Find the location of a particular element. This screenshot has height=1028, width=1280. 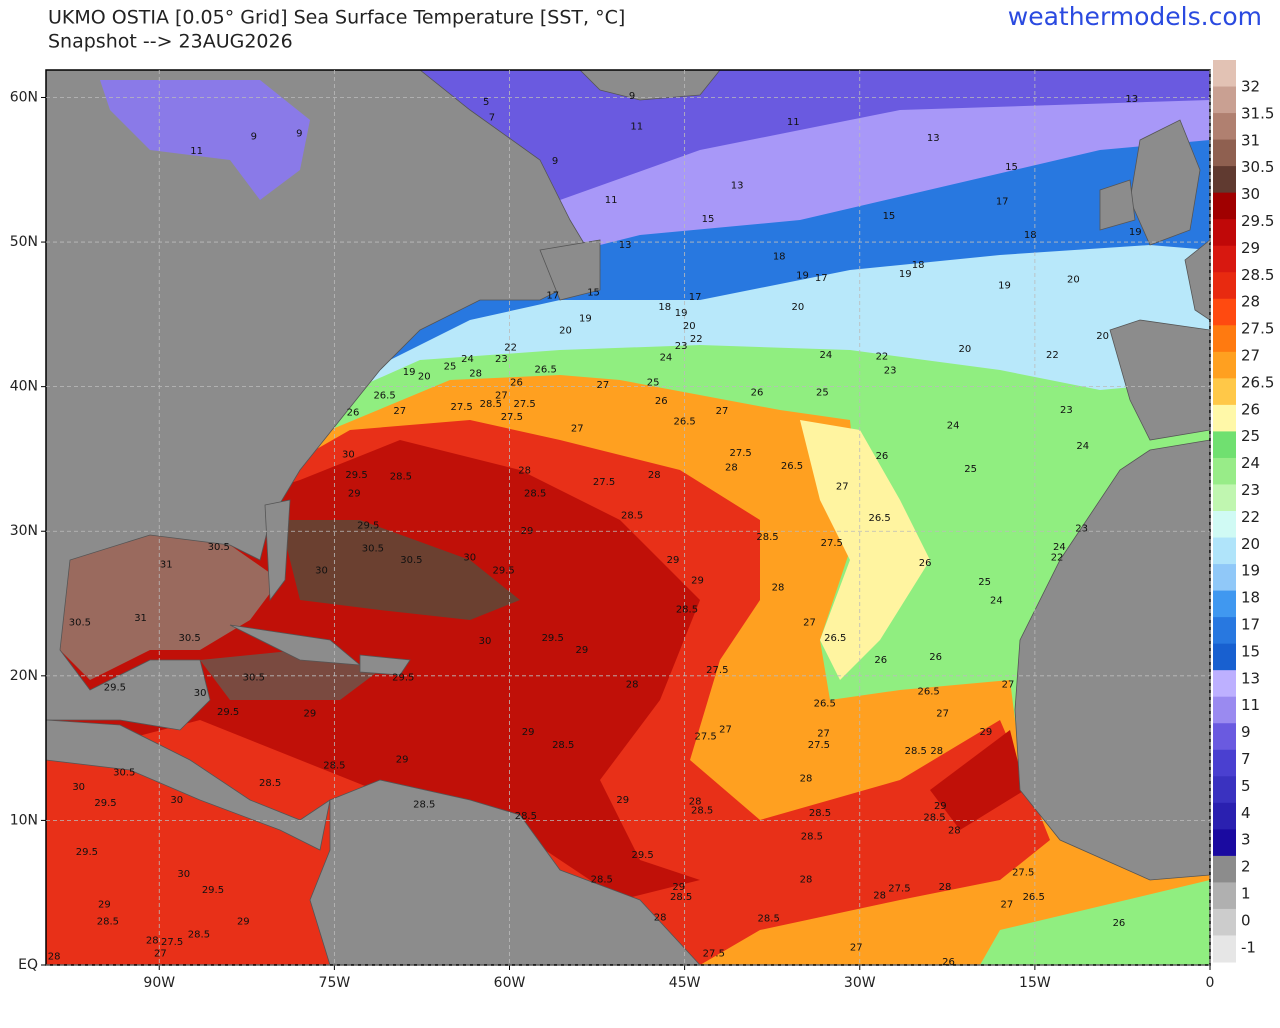

colorbar-label: 30 is located at coordinates (1250, 194).